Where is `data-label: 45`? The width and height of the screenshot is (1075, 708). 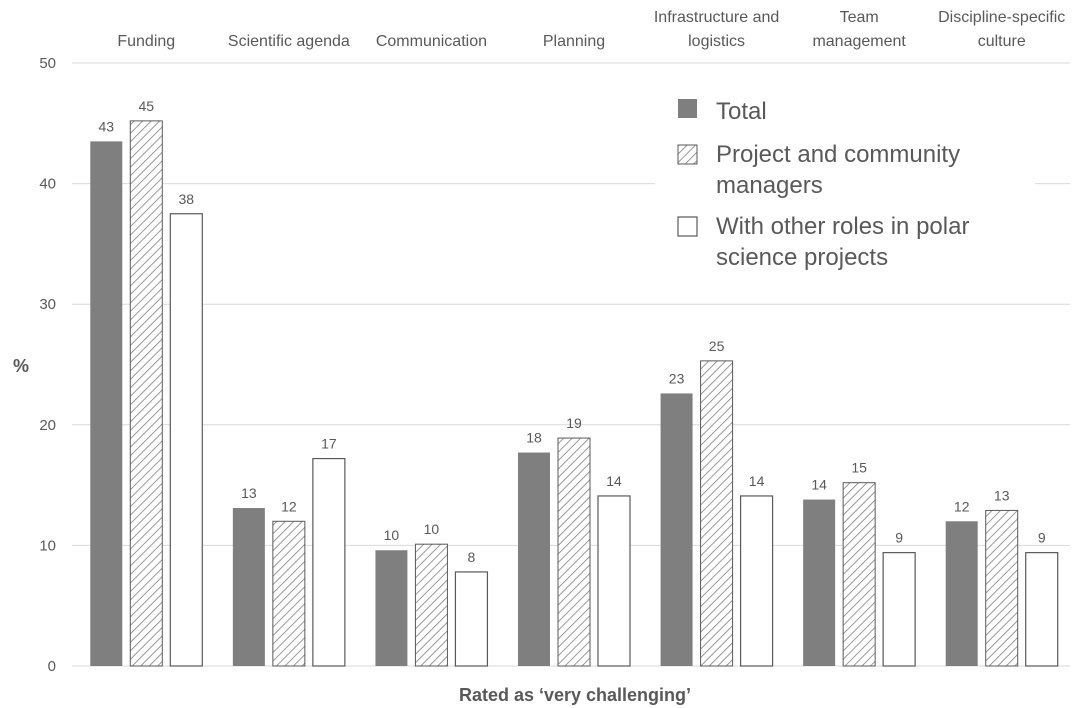 data-label: 45 is located at coordinates (146, 106).